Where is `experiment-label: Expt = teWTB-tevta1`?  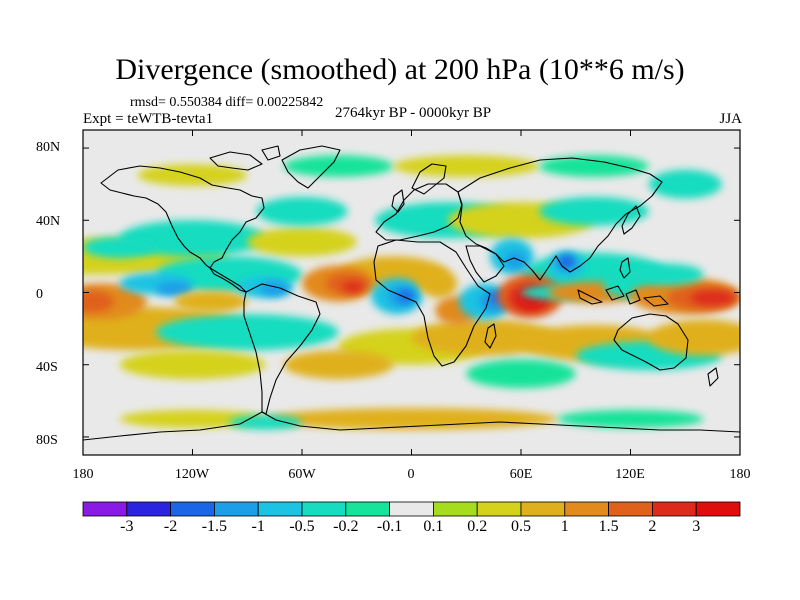 experiment-label: Expt = teWTB-tevta1 is located at coordinates (148, 119).